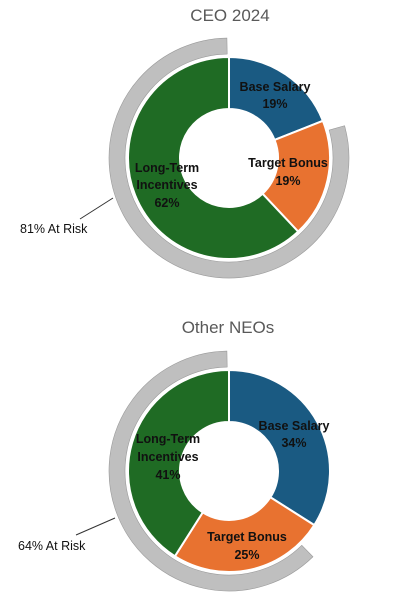  Describe the element at coordinates (166, 203) in the screenshot. I see `ceo-lti-value-label: 62%` at that location.